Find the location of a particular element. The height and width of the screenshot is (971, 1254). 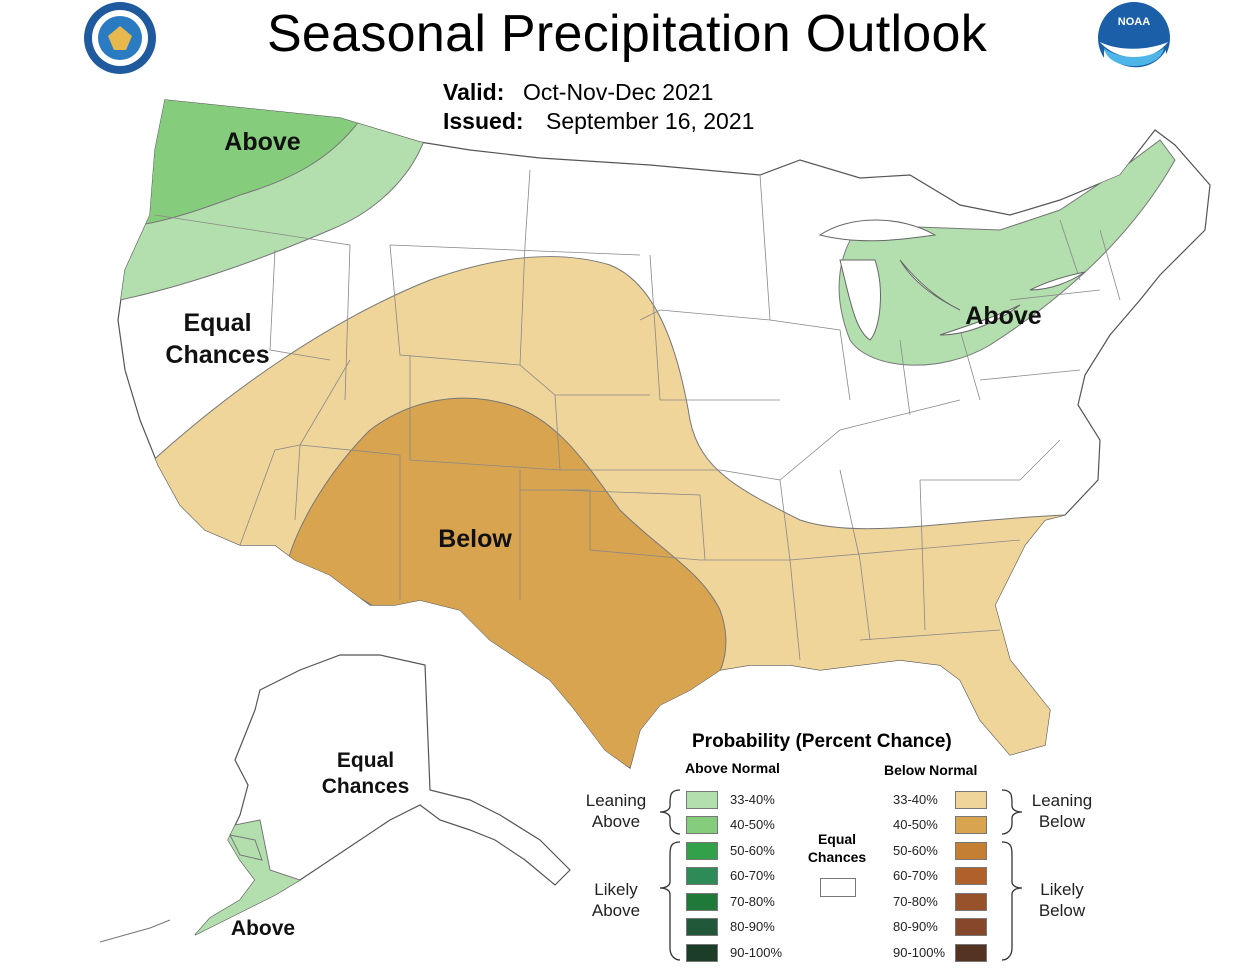

legend-above-brackets is located at coordinates (670, 875).